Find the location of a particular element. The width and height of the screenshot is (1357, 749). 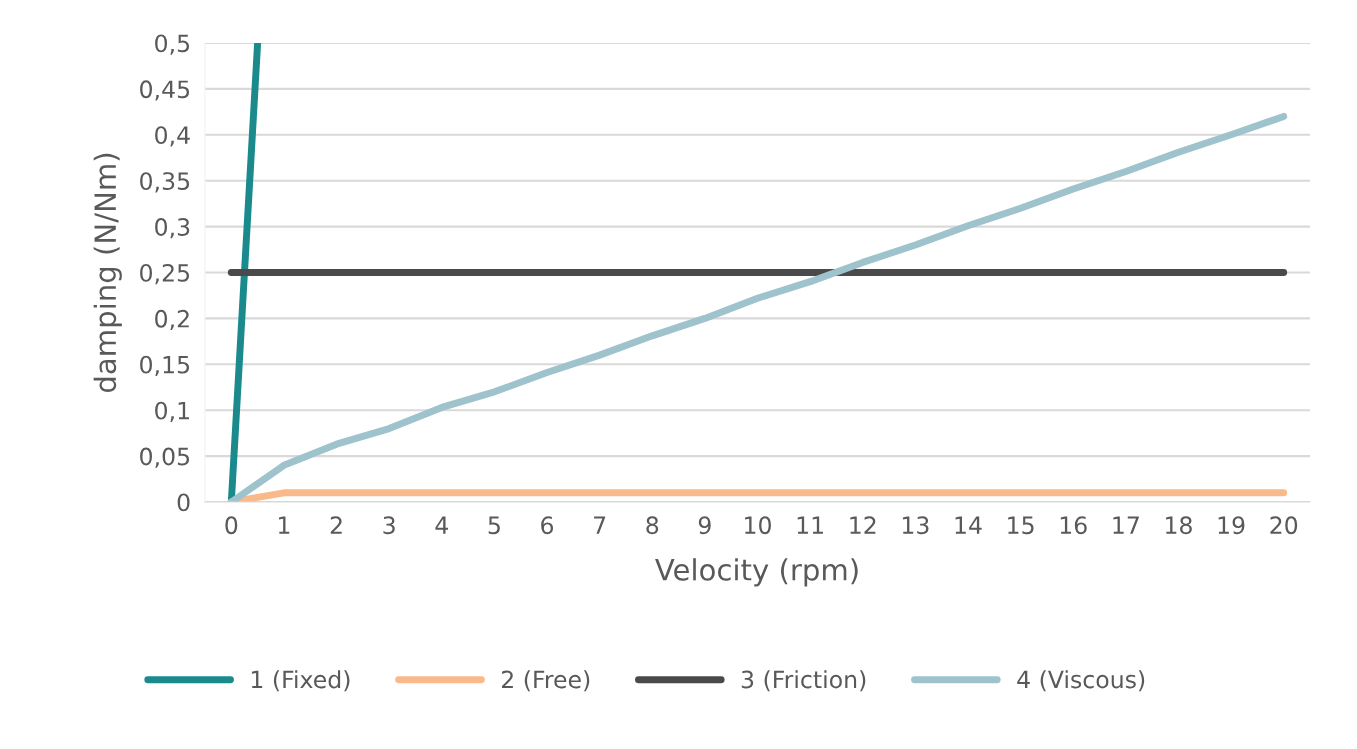

x-tick-label: 18 is located at coordinates (1179, 525).